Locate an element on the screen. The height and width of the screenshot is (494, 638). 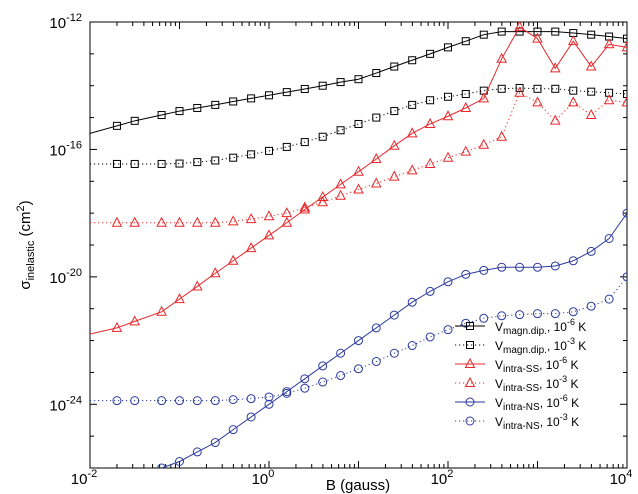
legend-item: Vintra-SS, 10-6 K is located at coordinates (517, 365).